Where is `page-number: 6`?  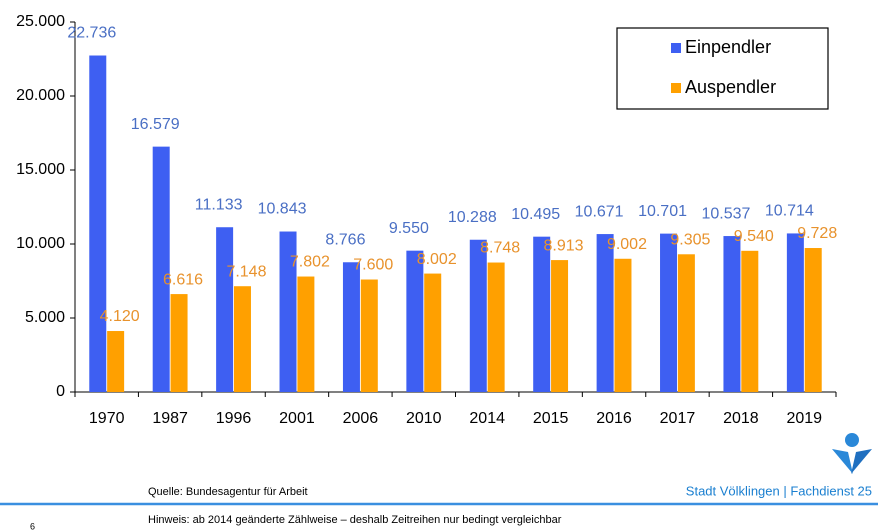 page-number: 6 is located at coordinates (32, 526).